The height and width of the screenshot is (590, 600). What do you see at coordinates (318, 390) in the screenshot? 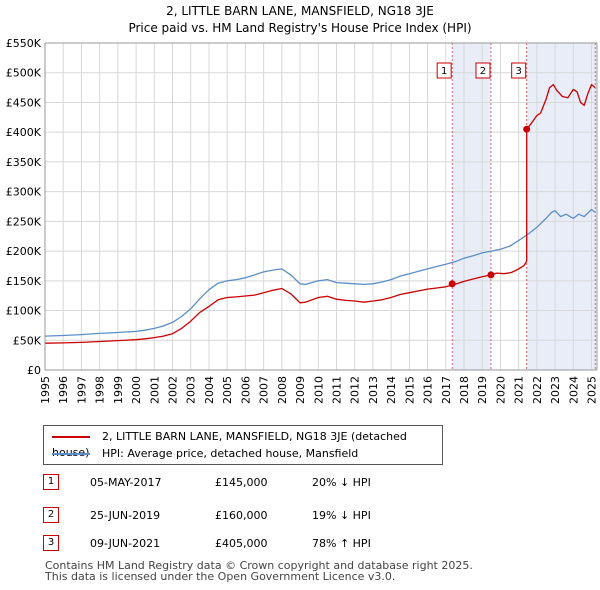
I see `x-tick-label: 2010` at bounding box center [318, 390].